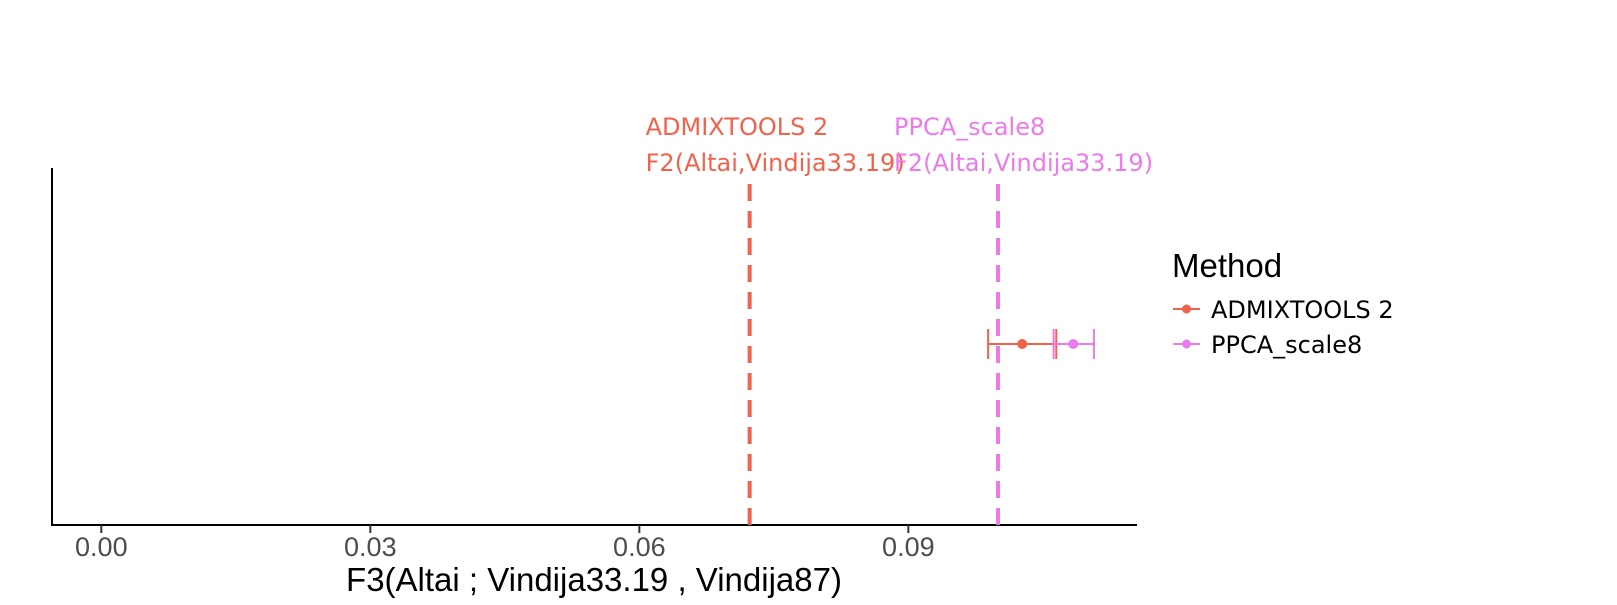  I want to click on x-axis-title: F3(Altai ; Vindija33.19 , Vindija87), so click(594, 579).